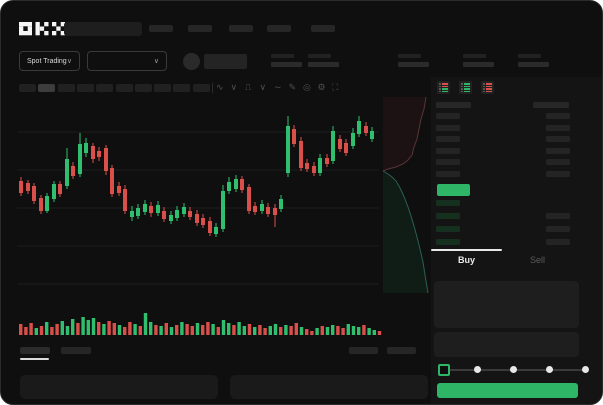 The image size is (603, 405). What do you see at coordinates (466, 250) in the screenshot?
I see `buy-tab-indicator` at bounding box center [466, 250].